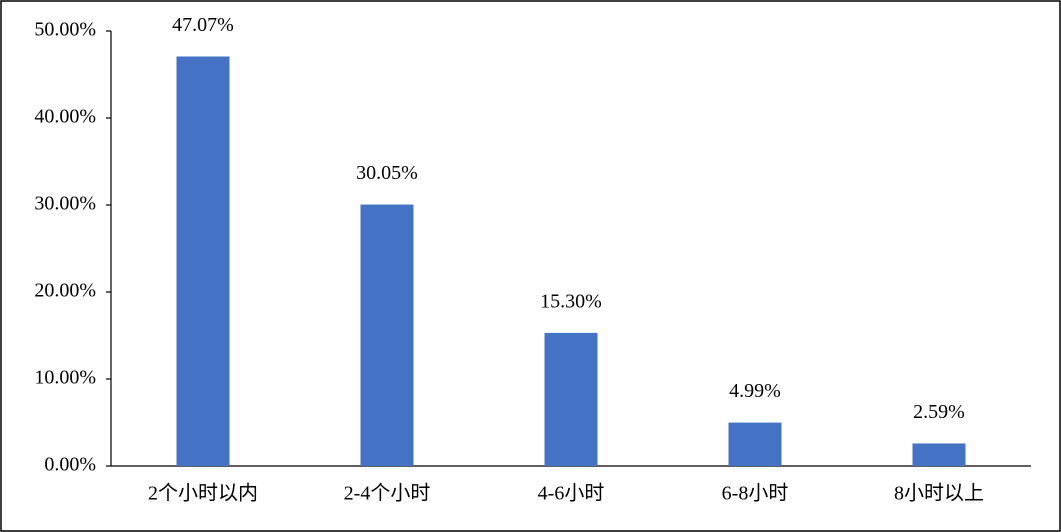 This screenshot has width=1061, height=532. I want to click on y-tick-label: 0.00%, so click(70, 465).